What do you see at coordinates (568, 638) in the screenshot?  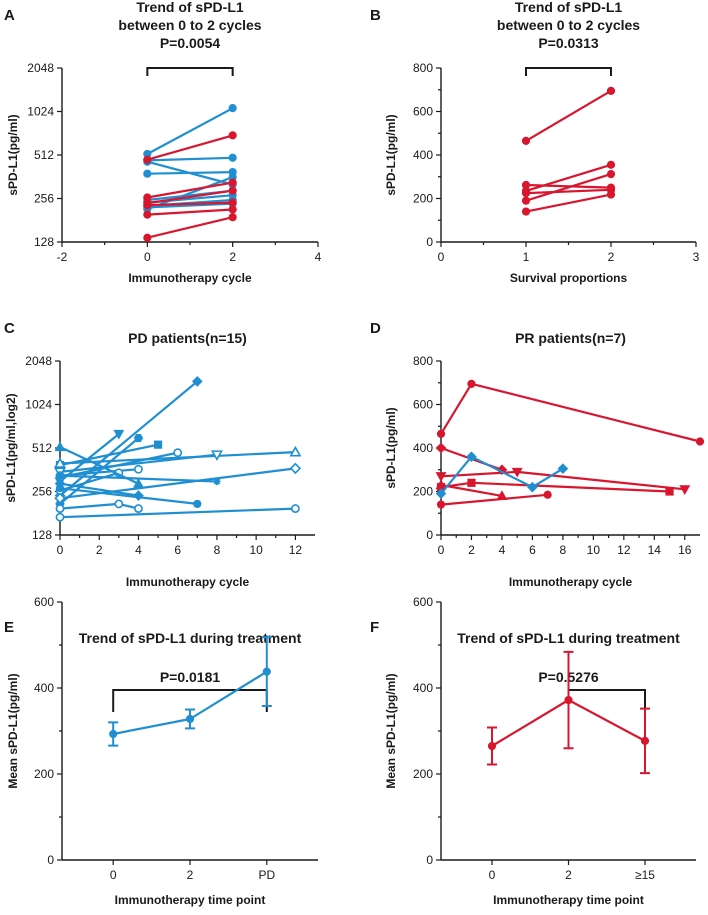 I see `chart-title-f: Trend of sPD-L1 during treatment` at bounding box center [568, 638].